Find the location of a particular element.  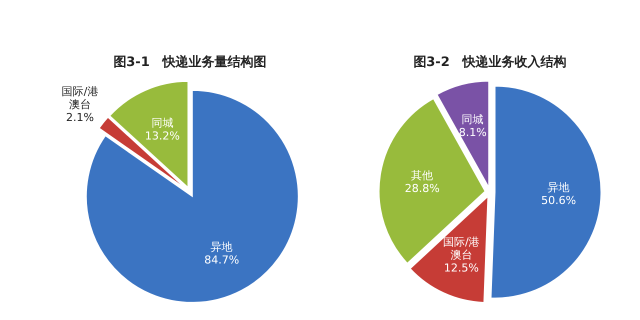

slice-label: 其他 is located at coordinates (422, 175).